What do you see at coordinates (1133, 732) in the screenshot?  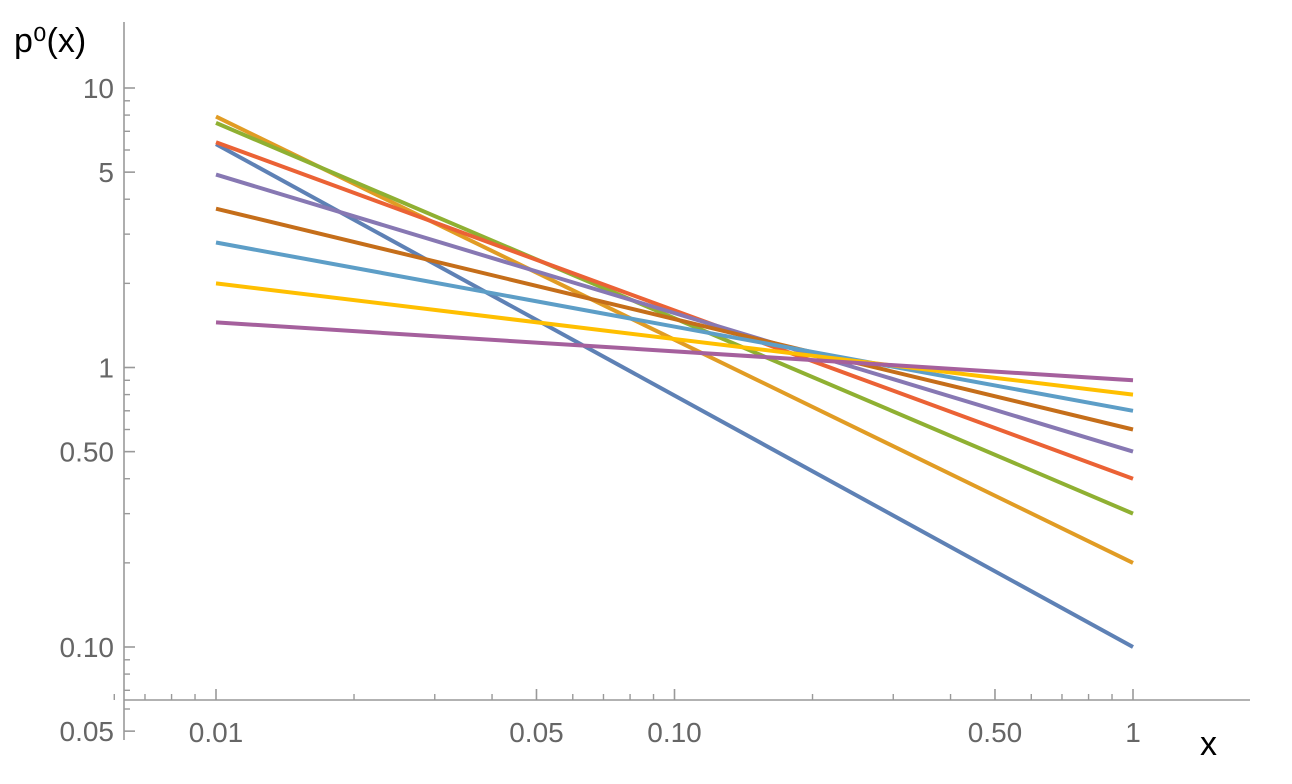 I see `x-tick-label: 1` at bounding box center [1133, 732].